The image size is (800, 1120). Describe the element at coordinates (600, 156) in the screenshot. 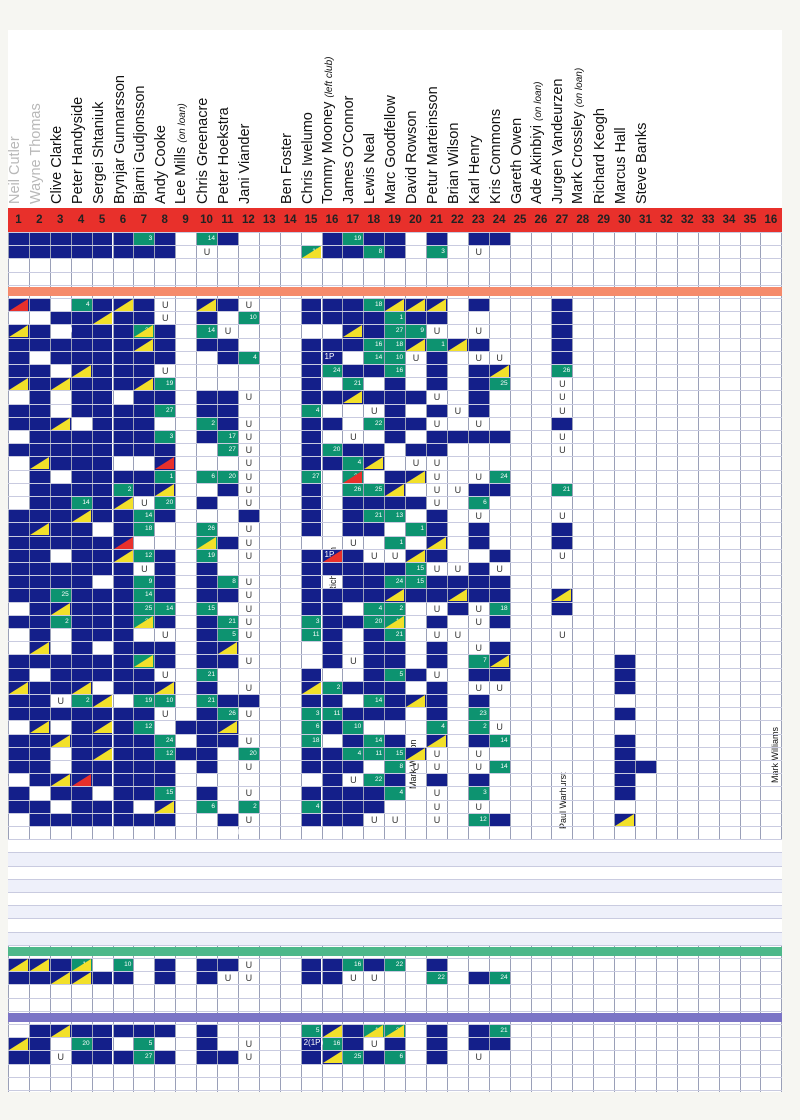

I see `player-name-text: Richard Keogh` at that location.